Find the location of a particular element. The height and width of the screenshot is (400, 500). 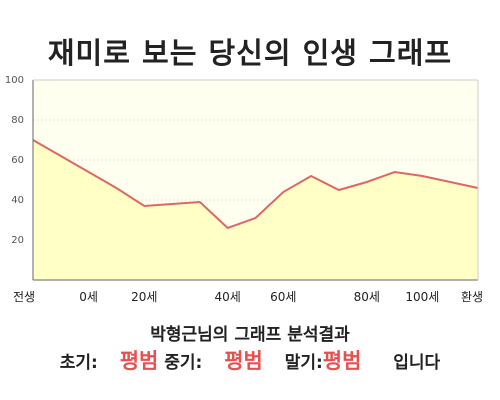

late-label: 말기: is located at coordinates (303, 363).